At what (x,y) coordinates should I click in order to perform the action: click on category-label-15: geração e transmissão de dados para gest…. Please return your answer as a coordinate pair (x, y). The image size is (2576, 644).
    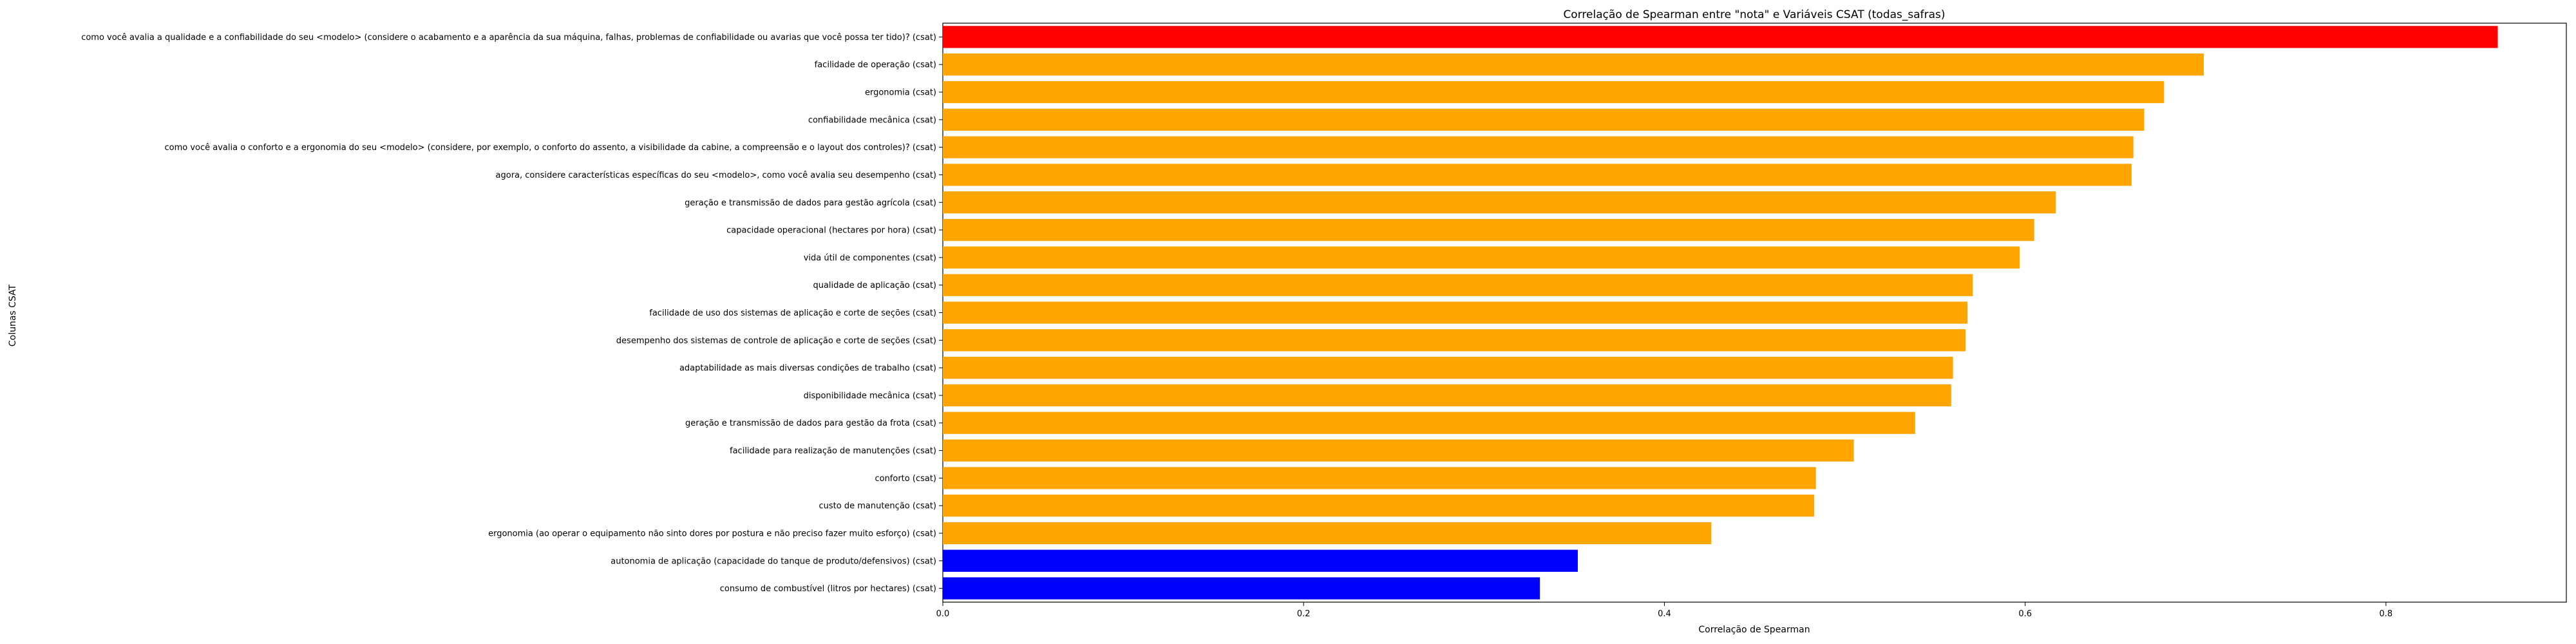
    Looking at the image, I should click on (811, 423).